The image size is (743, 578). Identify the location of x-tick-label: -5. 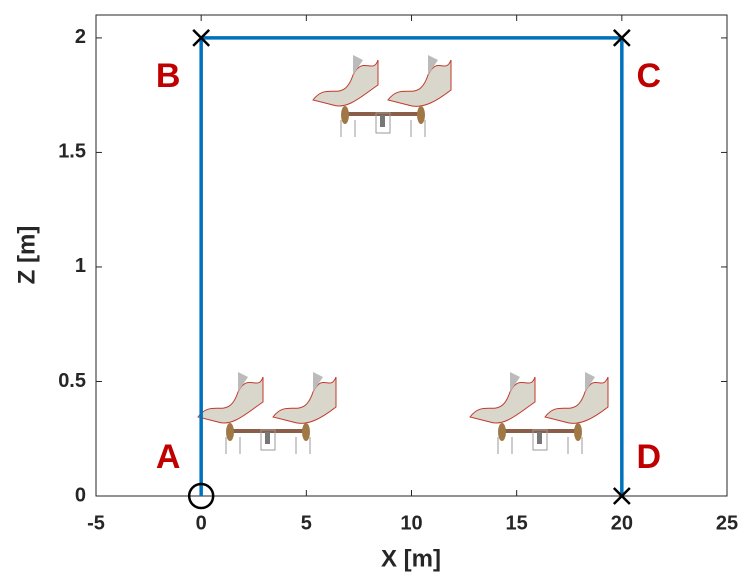
(96, 523).